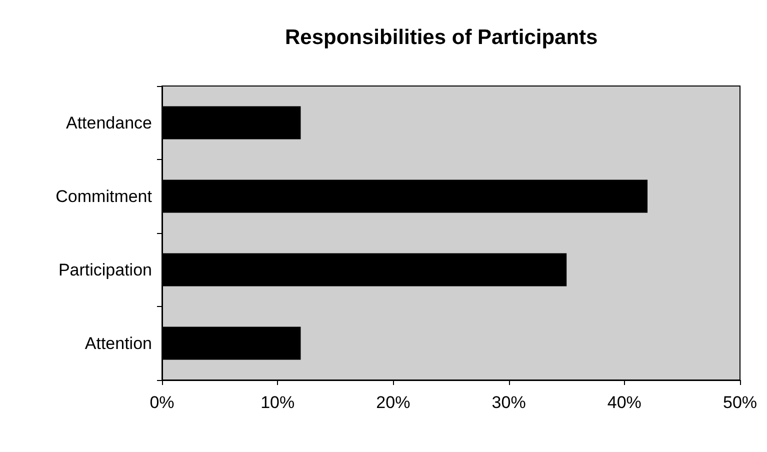  Describe the element at coordinates (109, 122) in the screenshot. I see `y-tick-label: Attendance` at that location.